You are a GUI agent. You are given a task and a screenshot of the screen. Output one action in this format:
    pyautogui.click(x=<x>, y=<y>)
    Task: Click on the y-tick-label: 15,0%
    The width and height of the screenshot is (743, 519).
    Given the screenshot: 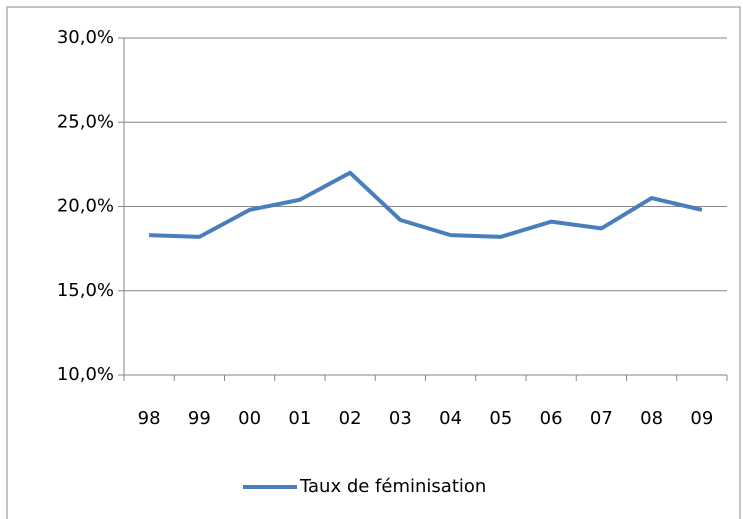 What is the action you would take?
    pyautogui.click(x=85, y=290)
    